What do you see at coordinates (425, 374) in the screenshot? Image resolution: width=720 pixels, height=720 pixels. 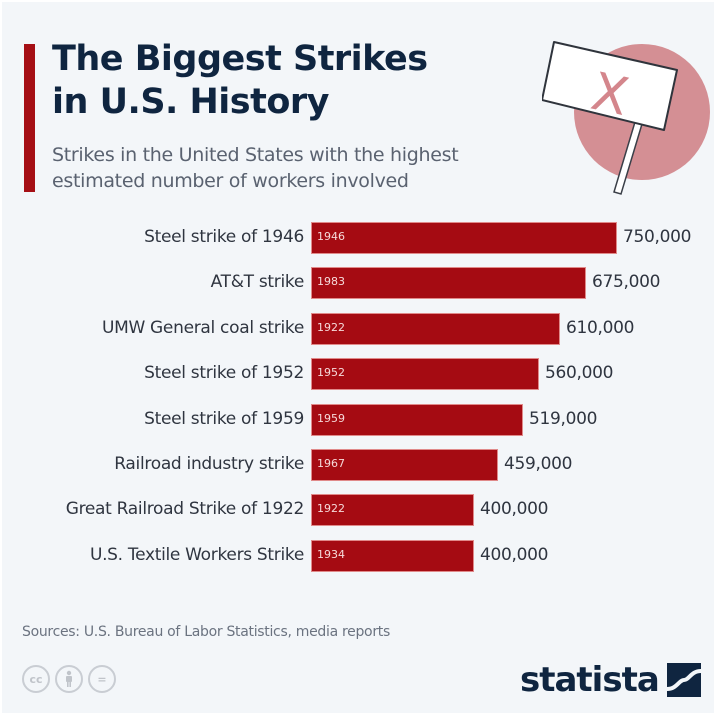 I see `bar: 1952` at bounding box center [425, 374].